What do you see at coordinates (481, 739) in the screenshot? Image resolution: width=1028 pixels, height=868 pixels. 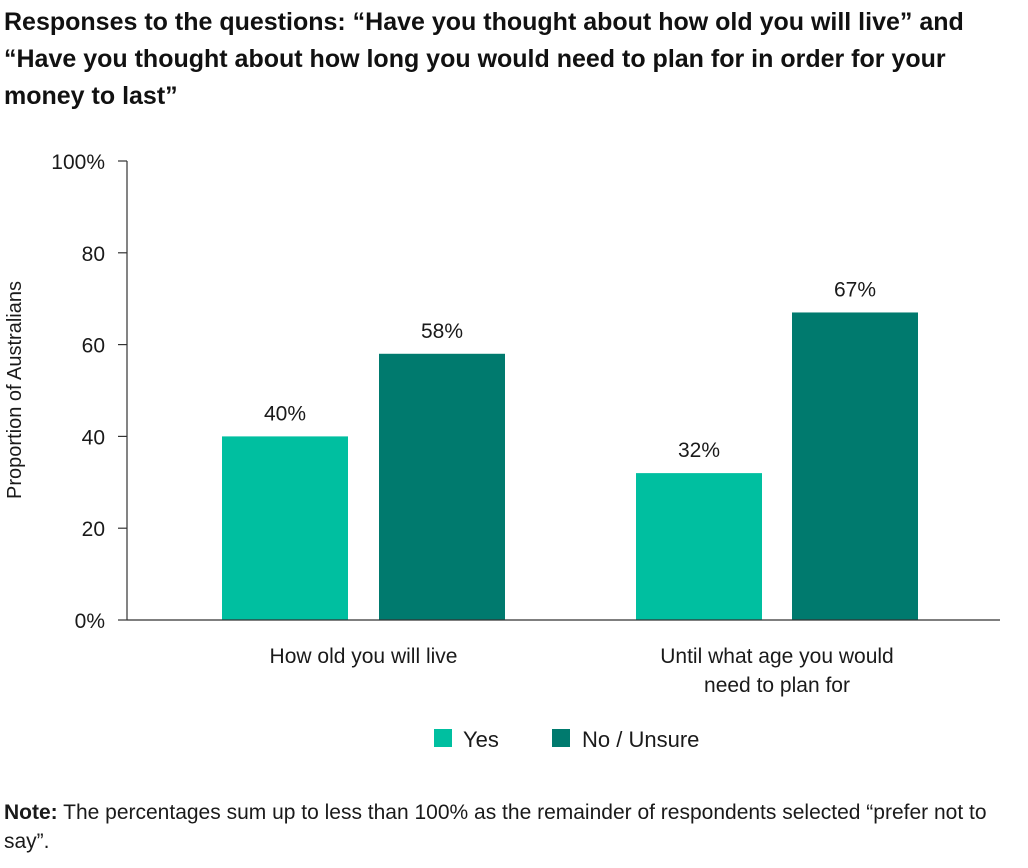 I see `legend-label-yes: Yes` at bounding box center [481, 739].